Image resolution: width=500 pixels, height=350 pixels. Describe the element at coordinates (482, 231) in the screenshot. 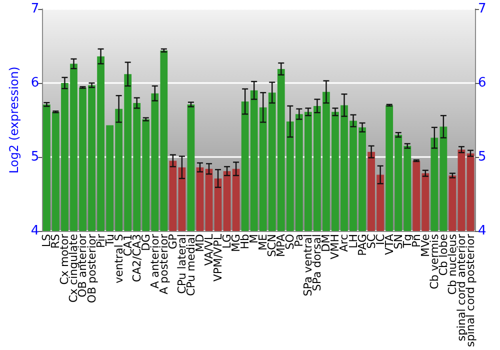

I see `y2-tick-label: 4` at that location.